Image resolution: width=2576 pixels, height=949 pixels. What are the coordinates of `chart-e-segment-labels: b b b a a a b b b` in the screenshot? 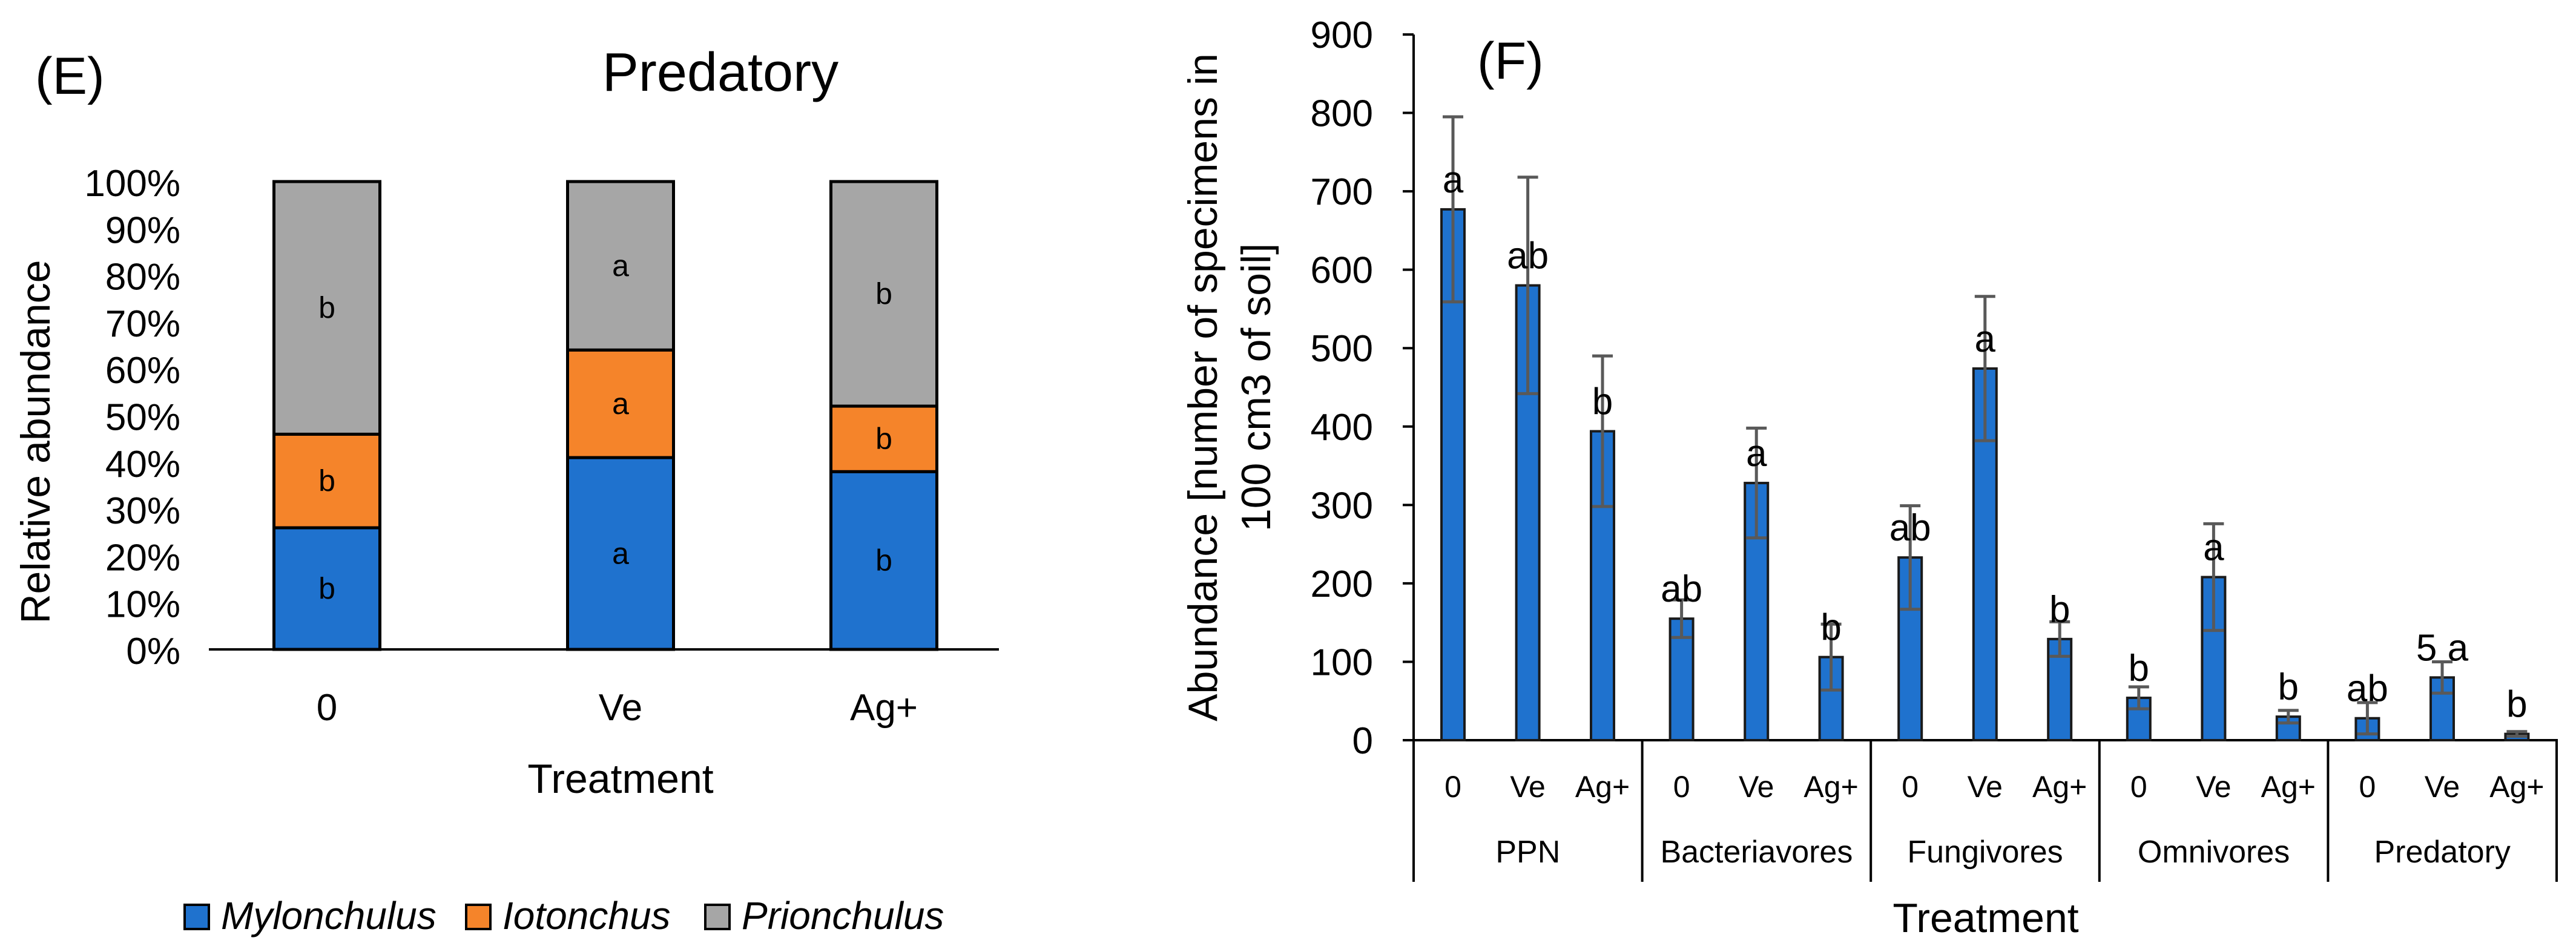 It's located at (605, 427).